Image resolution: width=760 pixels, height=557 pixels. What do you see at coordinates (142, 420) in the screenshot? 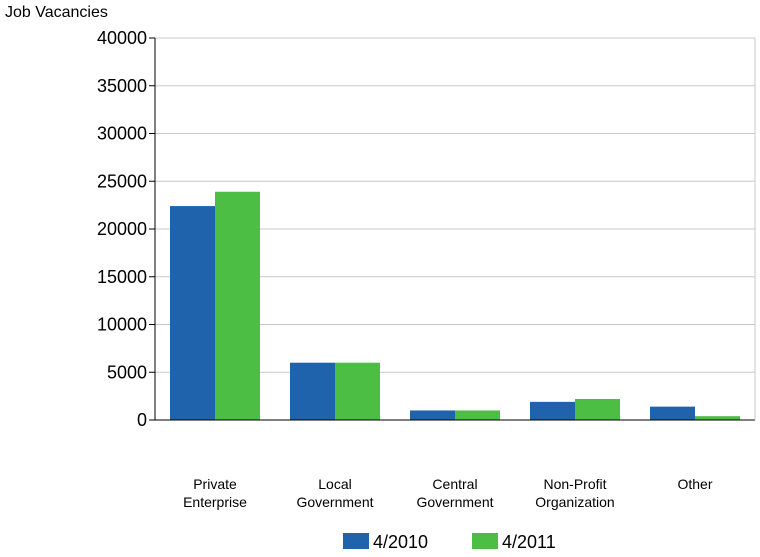
I see `y-tick-label: 0` at bounding box center [142, 420].